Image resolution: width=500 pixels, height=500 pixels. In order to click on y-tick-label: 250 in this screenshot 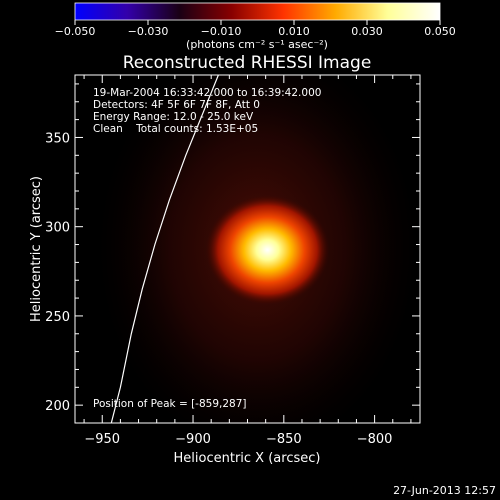, I will do `click(57, 317)`.